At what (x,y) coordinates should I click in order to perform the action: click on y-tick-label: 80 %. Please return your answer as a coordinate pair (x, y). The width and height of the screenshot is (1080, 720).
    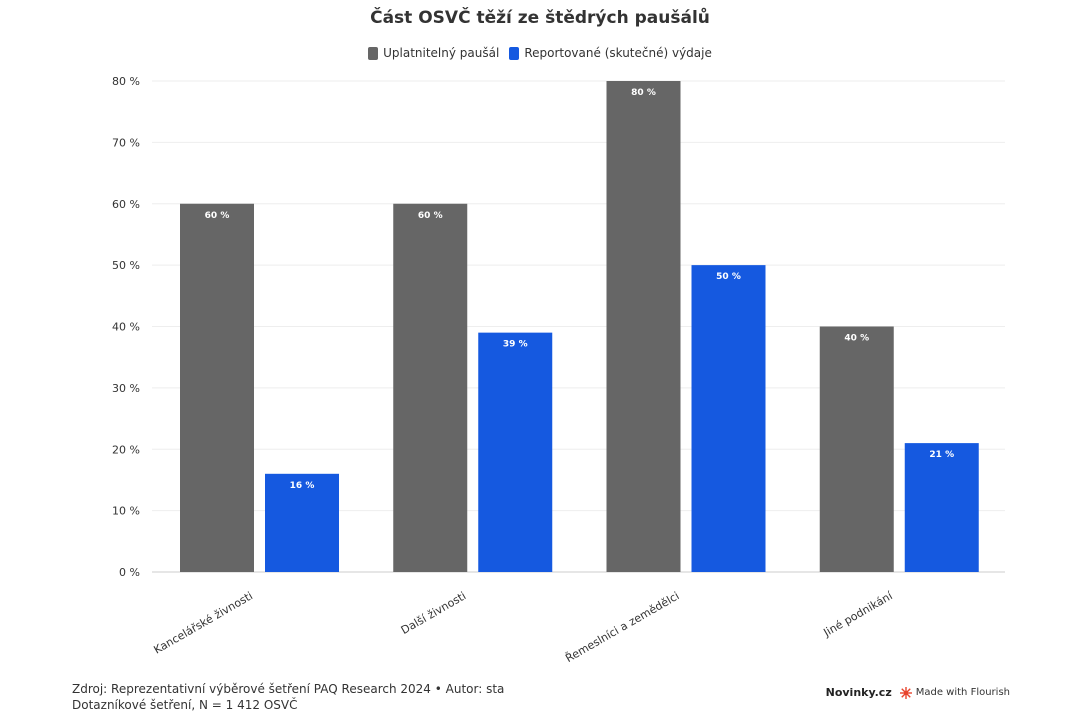
    Looking at the image, I should click on (126, 81).